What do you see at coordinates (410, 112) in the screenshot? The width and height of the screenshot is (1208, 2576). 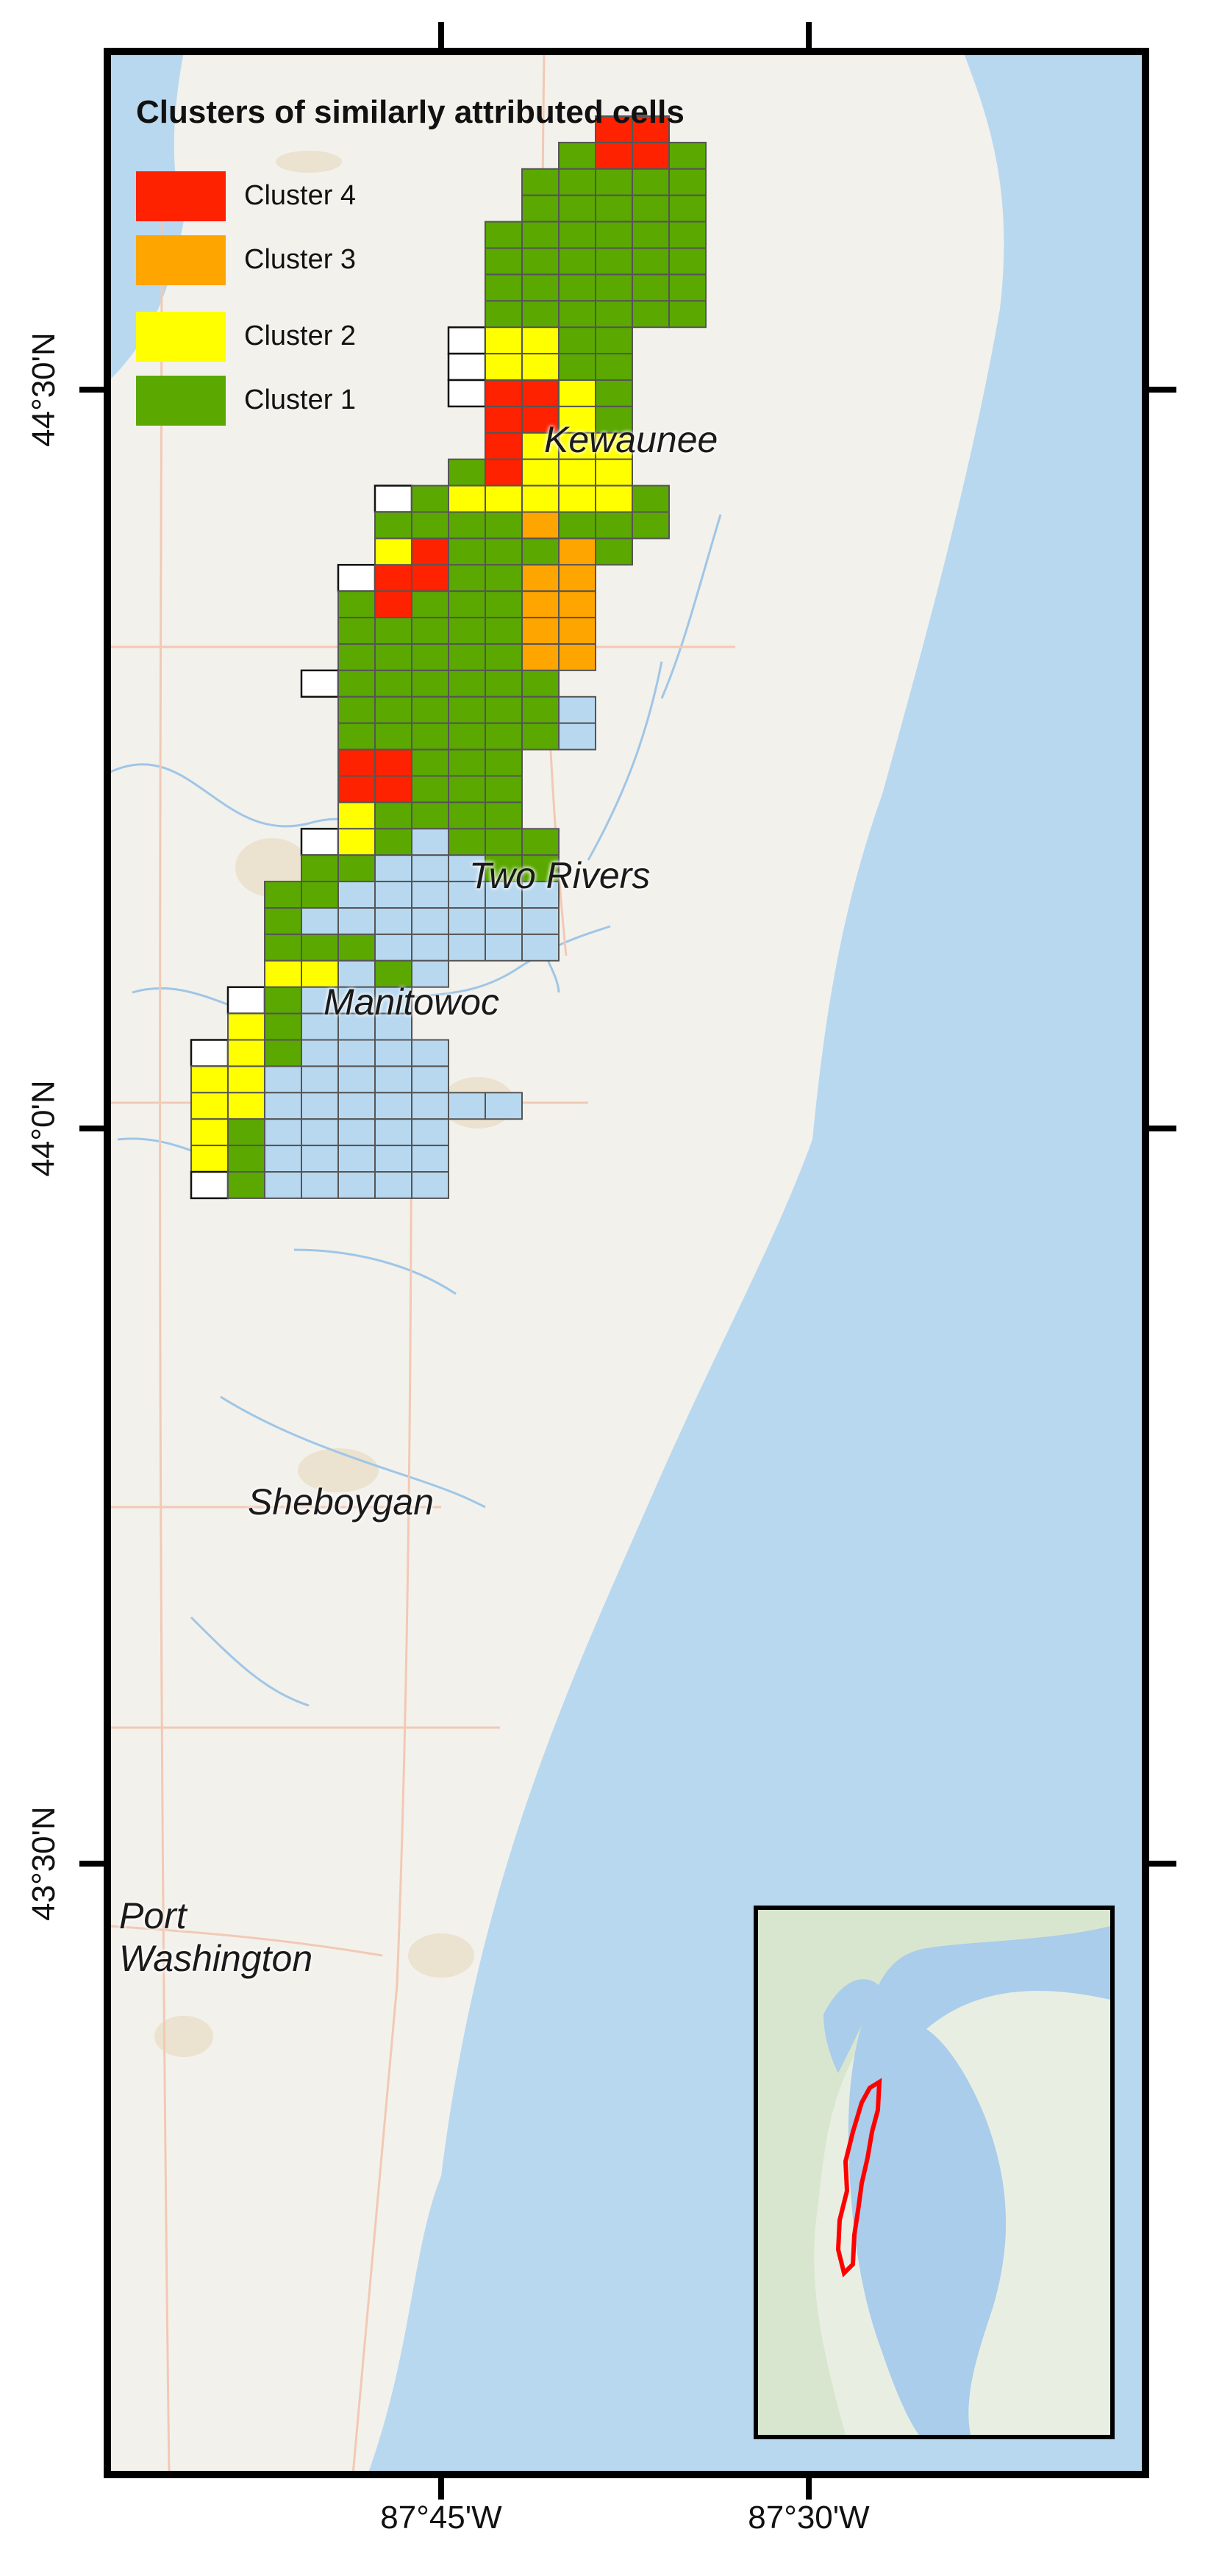 I see `legend-title: Clusters of similarly attributed cells` at bounding box center [410, 112].